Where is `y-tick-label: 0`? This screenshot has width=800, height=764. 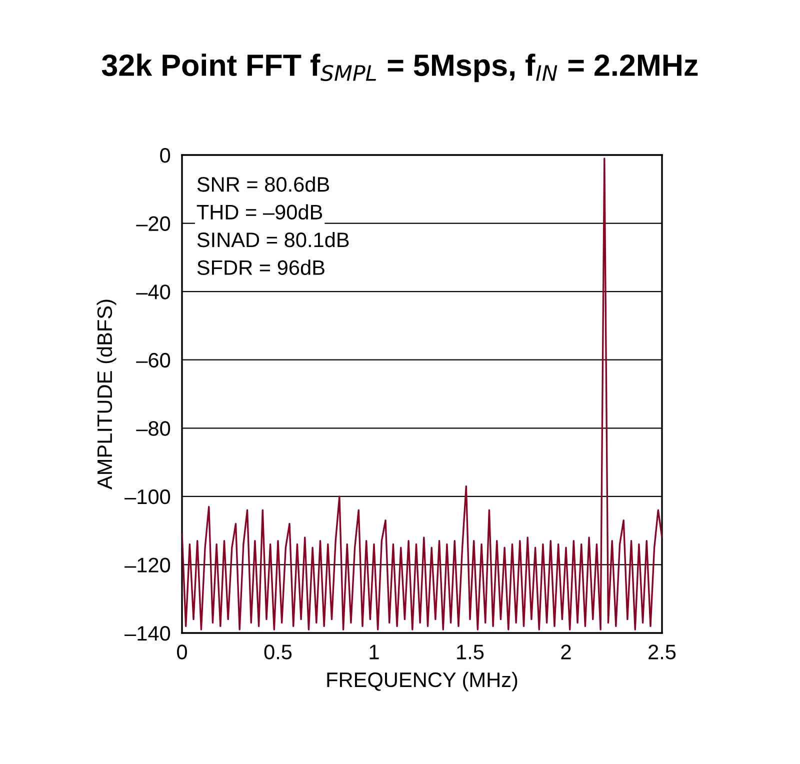 y-tick-label: 0 is located at coordinates (165, 155).